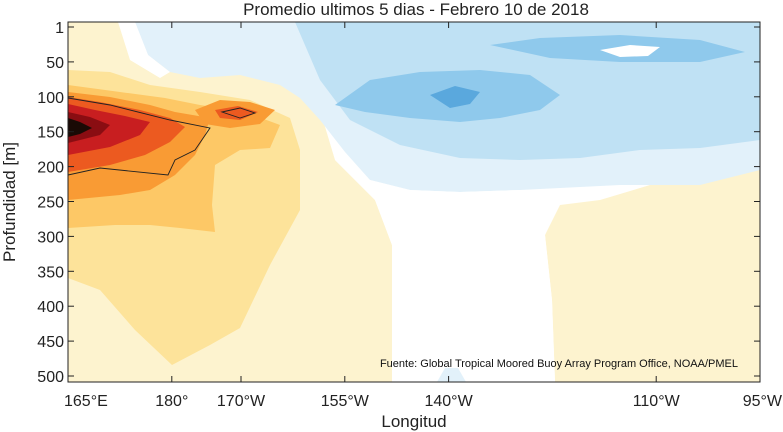 The height and width of the screenshot is (432, 783). What do you see at coordinates (50, 307) in the screenshot?
I see `y-tick-label: 400` at bounding box center [50, 307].